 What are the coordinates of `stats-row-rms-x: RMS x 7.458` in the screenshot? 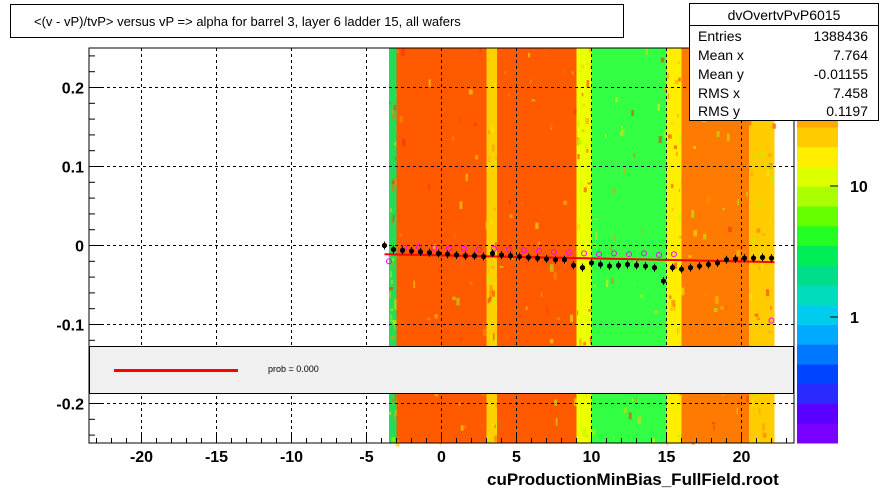 It's located at (783, 93).